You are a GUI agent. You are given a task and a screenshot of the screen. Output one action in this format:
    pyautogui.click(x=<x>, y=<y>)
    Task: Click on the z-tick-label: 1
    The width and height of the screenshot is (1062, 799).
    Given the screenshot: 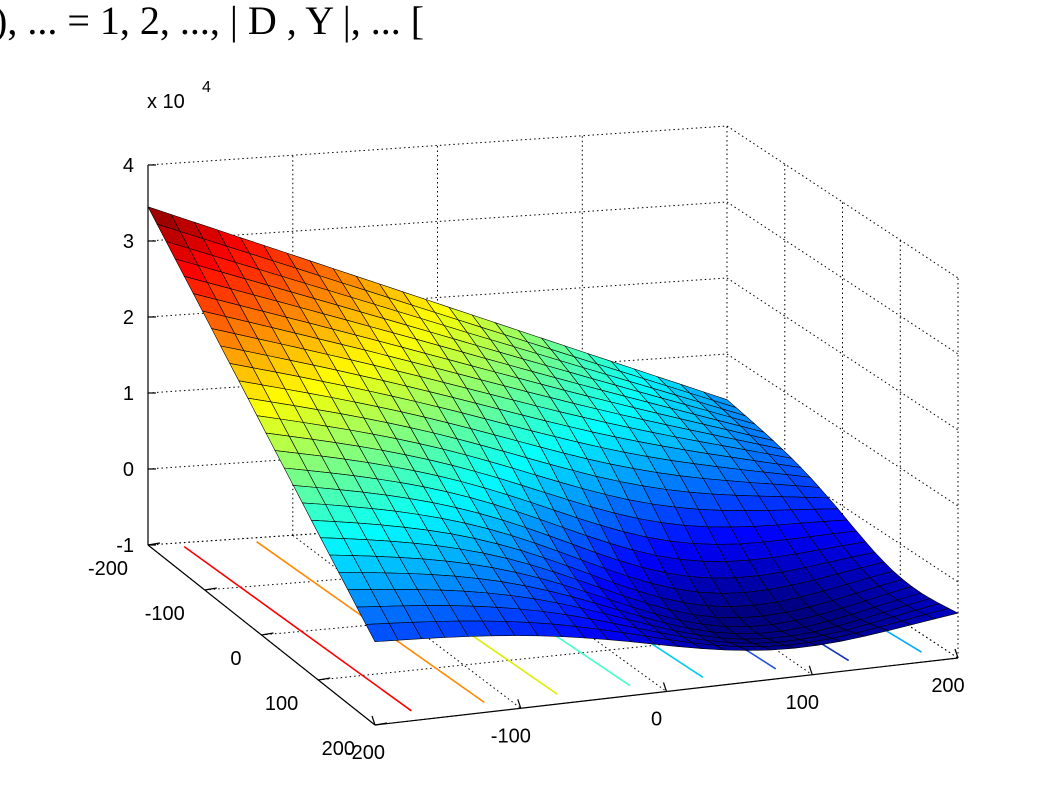 What is the action you would take?
    pyautogui.click(x=128, y=394)
    